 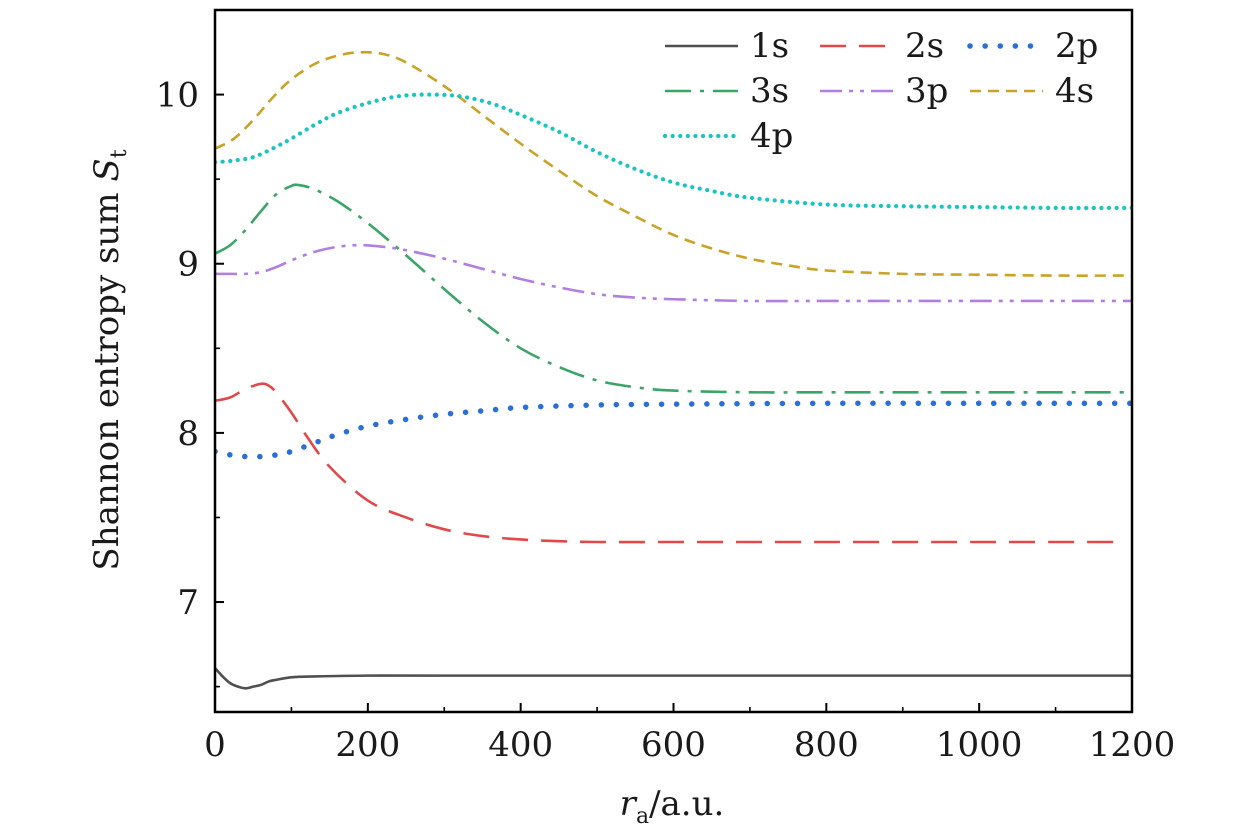 What do you see at coordinates (520, 745) in the screenshot?
I see `x-tick-label: 400` at bounding box center [520, 745].